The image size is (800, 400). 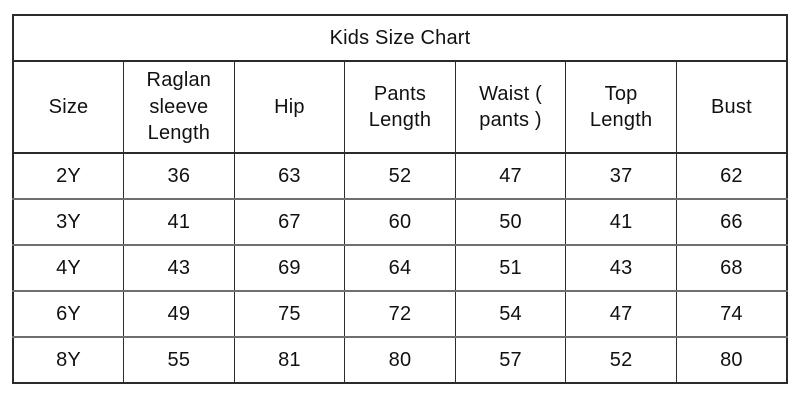 I want to click on cell-pants-length: 72, so click(x=400, y=314).